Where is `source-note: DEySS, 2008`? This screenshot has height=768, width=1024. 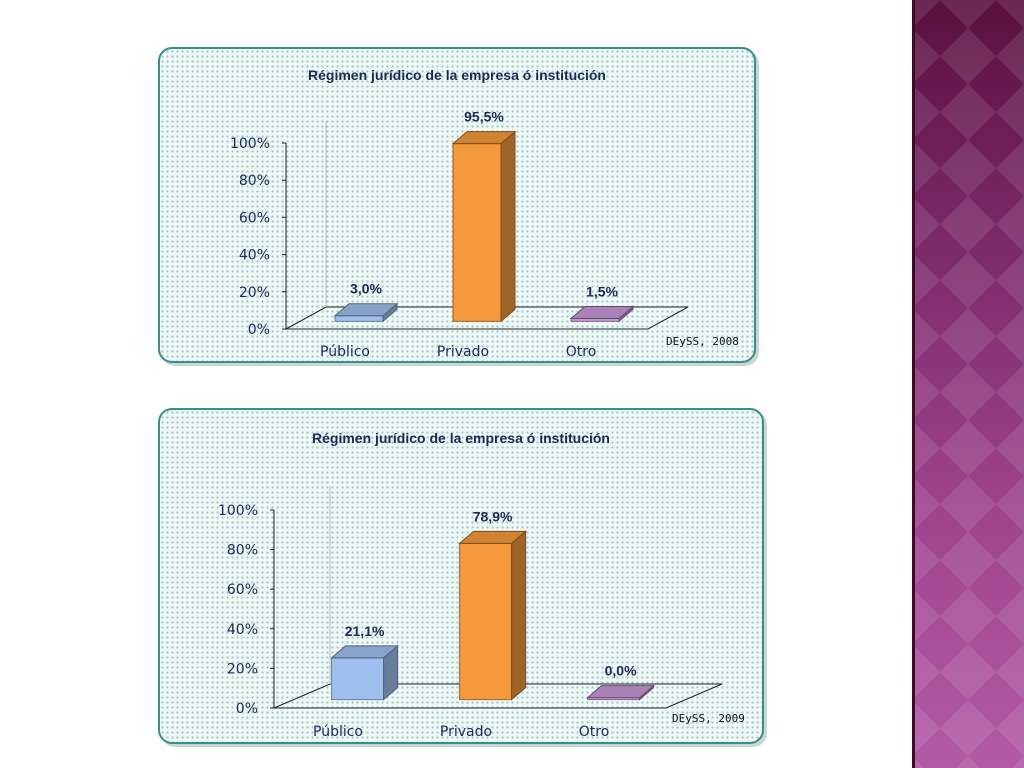
source-note: DEySS, 2008 is located at coordinates (702, 341).